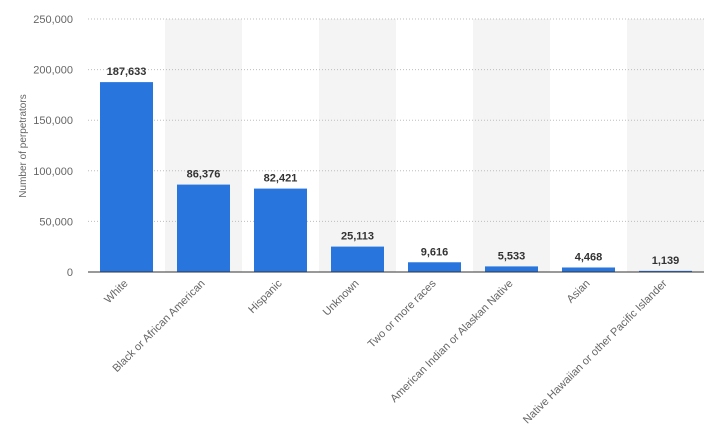 The width and height of the screenshot is (719, 444). Describe the element at coordinates (56, 222) in the screenshot. I see `y-tick-label: 50,000` at that location.